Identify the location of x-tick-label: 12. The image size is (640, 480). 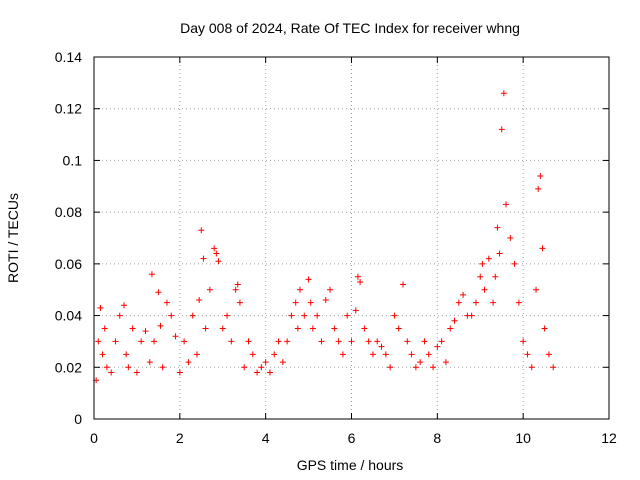
(609, 438).